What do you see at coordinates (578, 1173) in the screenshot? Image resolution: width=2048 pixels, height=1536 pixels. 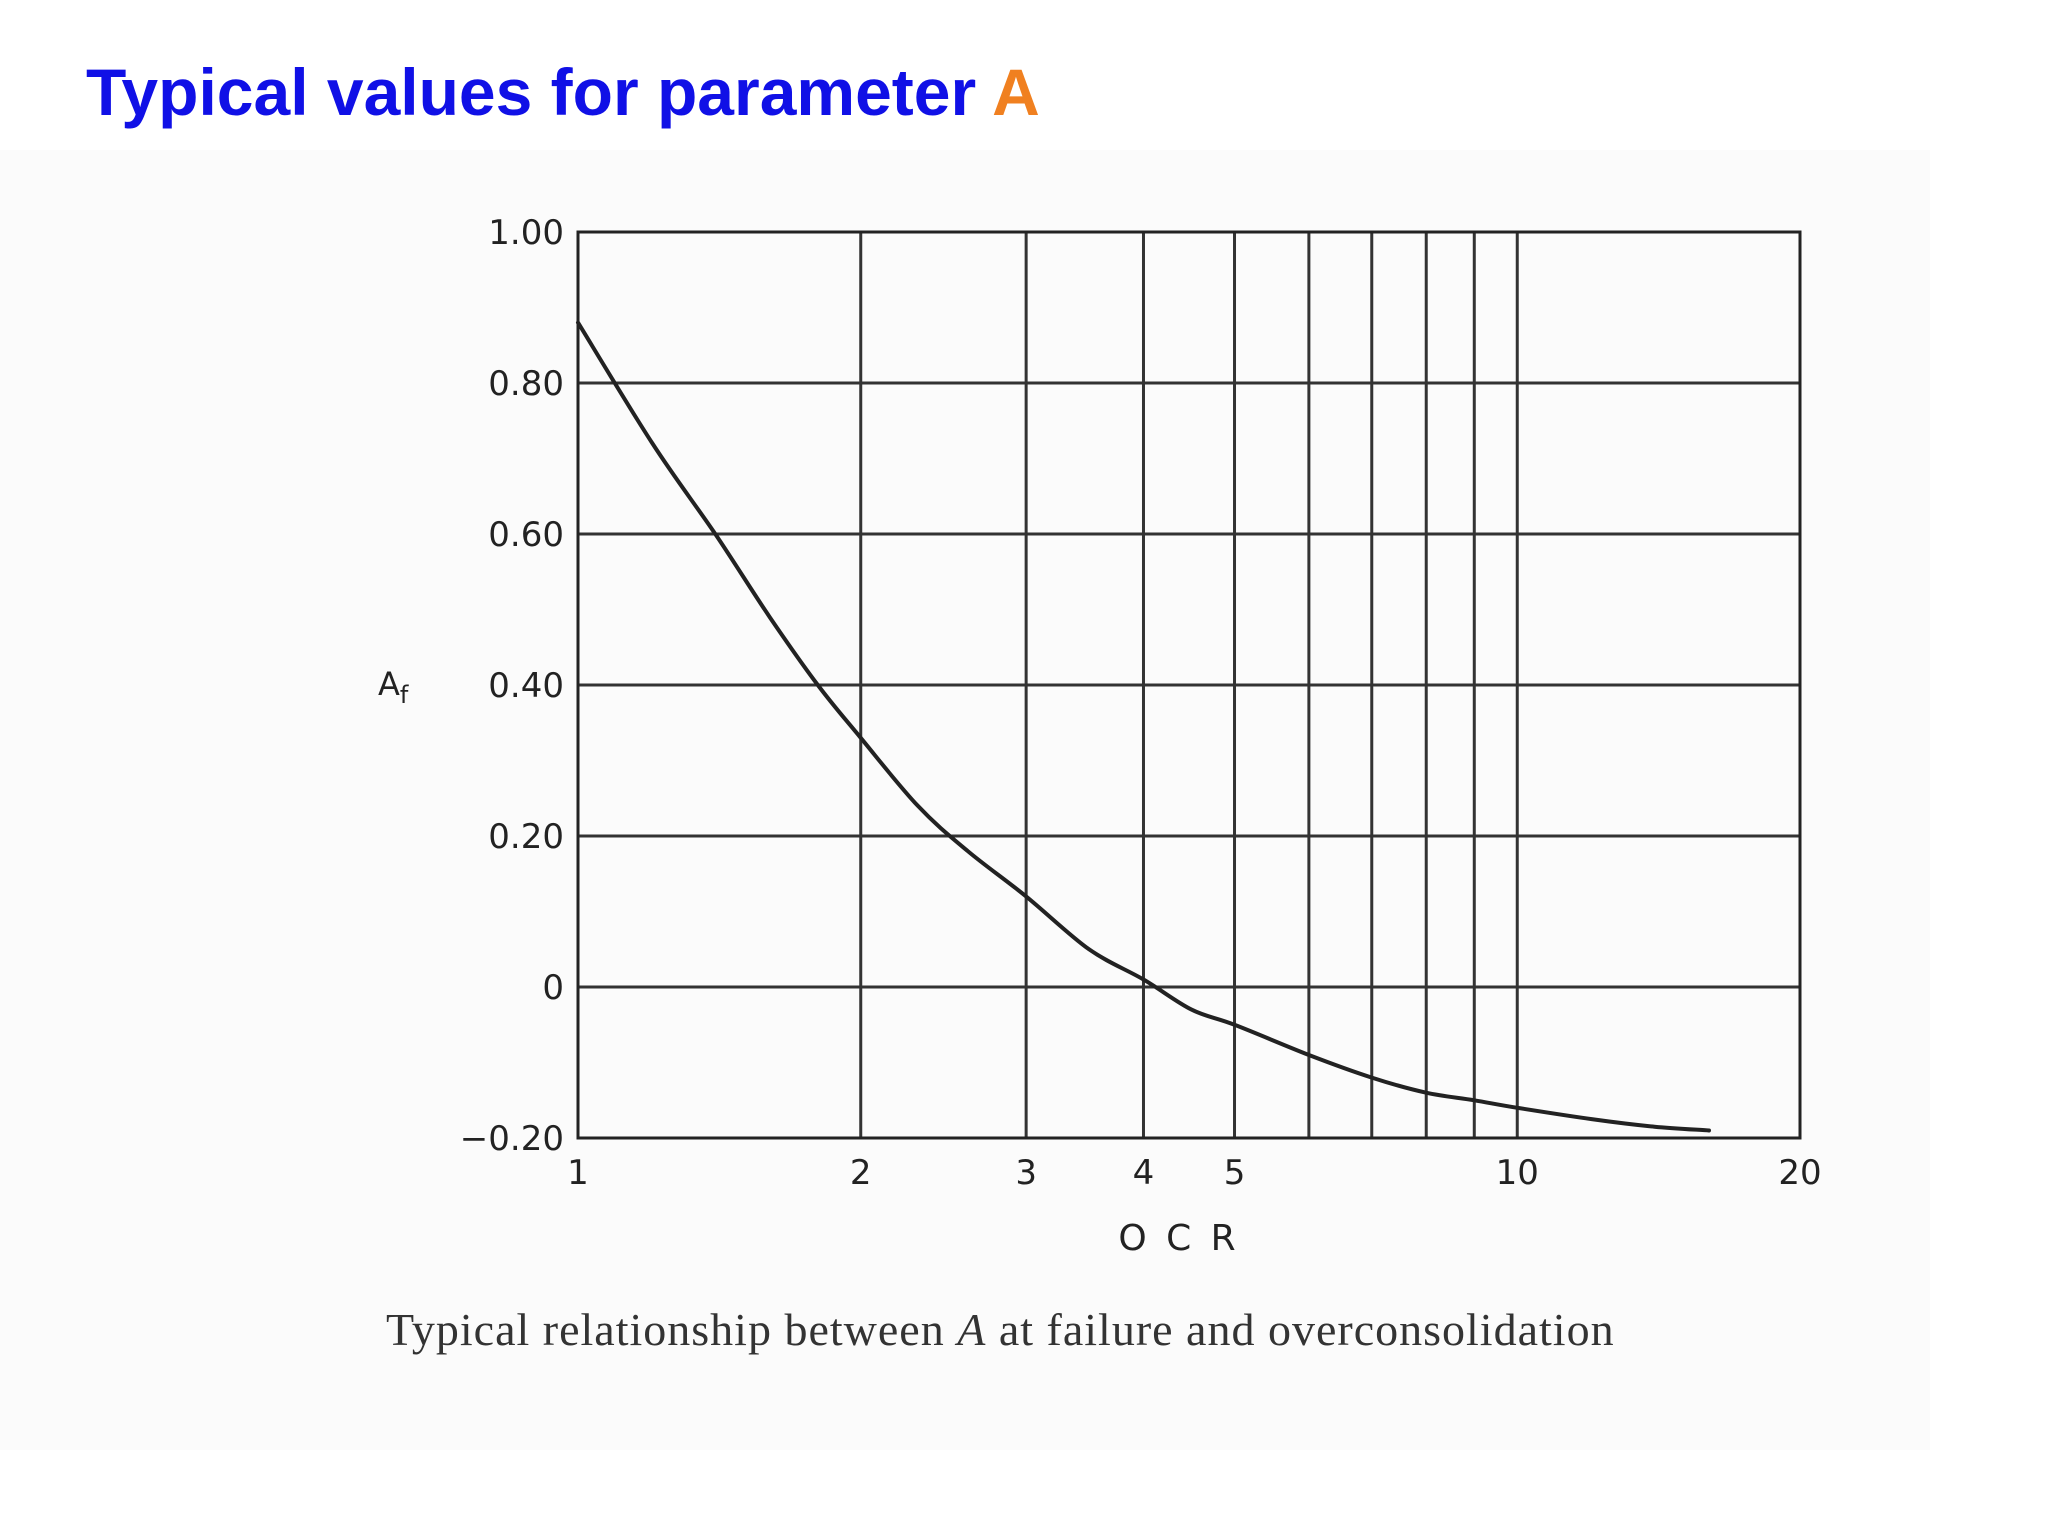 I see `x-tick-label: 1` at bounding box center [578, 1173].